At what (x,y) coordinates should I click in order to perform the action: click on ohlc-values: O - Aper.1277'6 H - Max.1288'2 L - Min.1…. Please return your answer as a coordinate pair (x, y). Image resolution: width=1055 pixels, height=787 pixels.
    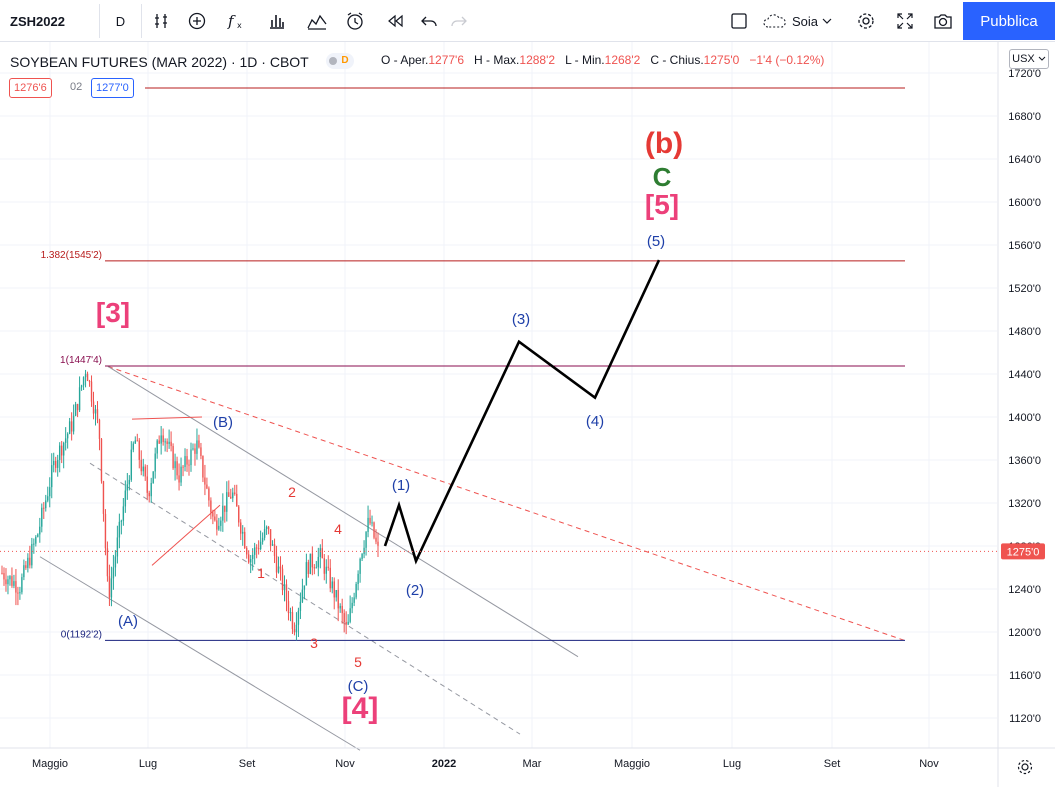
    Looking at the image, I should click on (603, 60).